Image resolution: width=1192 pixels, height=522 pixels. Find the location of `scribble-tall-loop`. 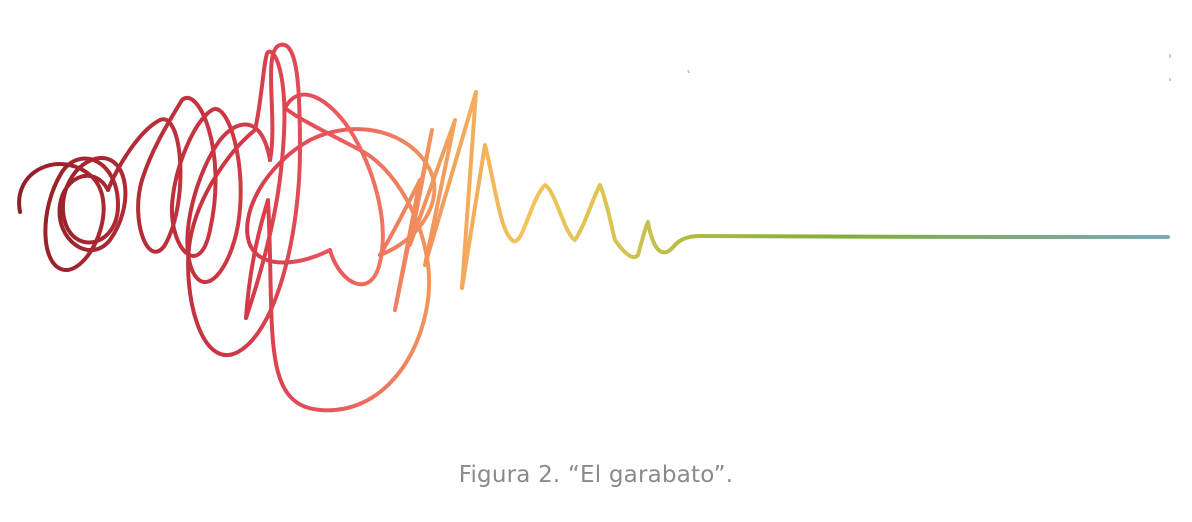

scribble-tall-loop is located at coordinates (244, 199).